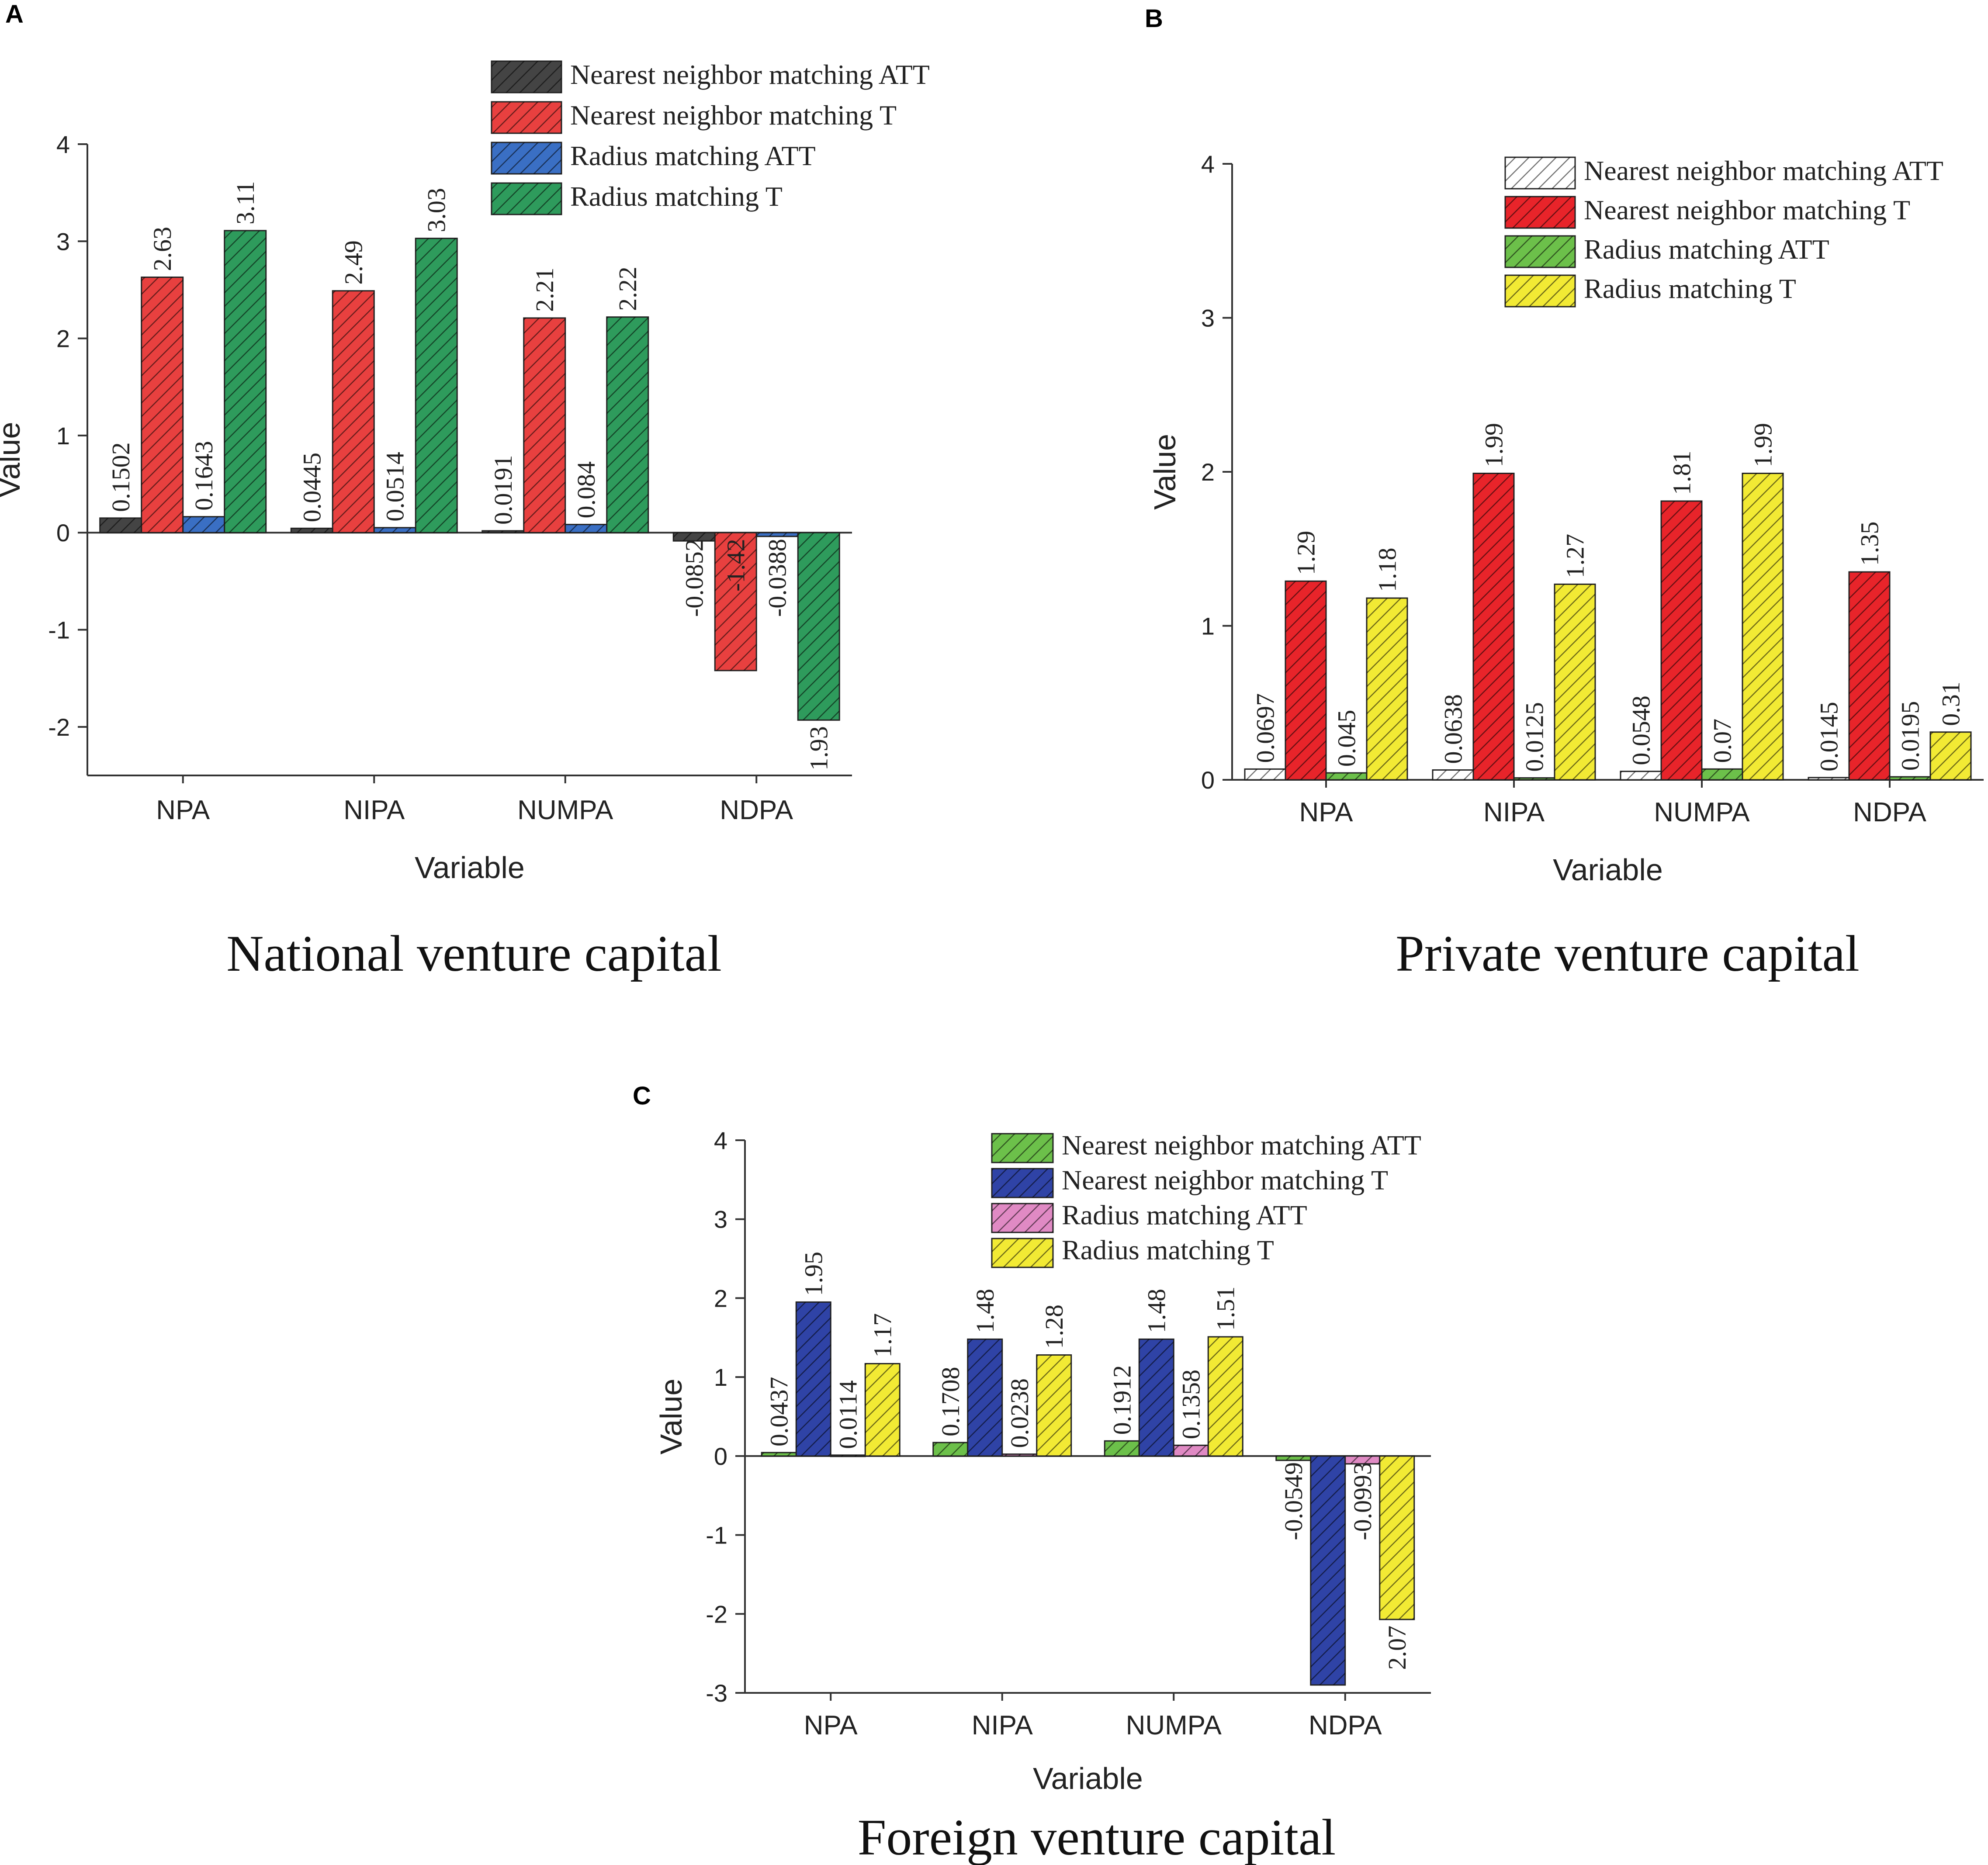 This screenshot has height=1865, width=1988. Describe the element at coordinates (1702, 812) in the screenshot. I see `chart-b-category-label: NUMPA` at that location.